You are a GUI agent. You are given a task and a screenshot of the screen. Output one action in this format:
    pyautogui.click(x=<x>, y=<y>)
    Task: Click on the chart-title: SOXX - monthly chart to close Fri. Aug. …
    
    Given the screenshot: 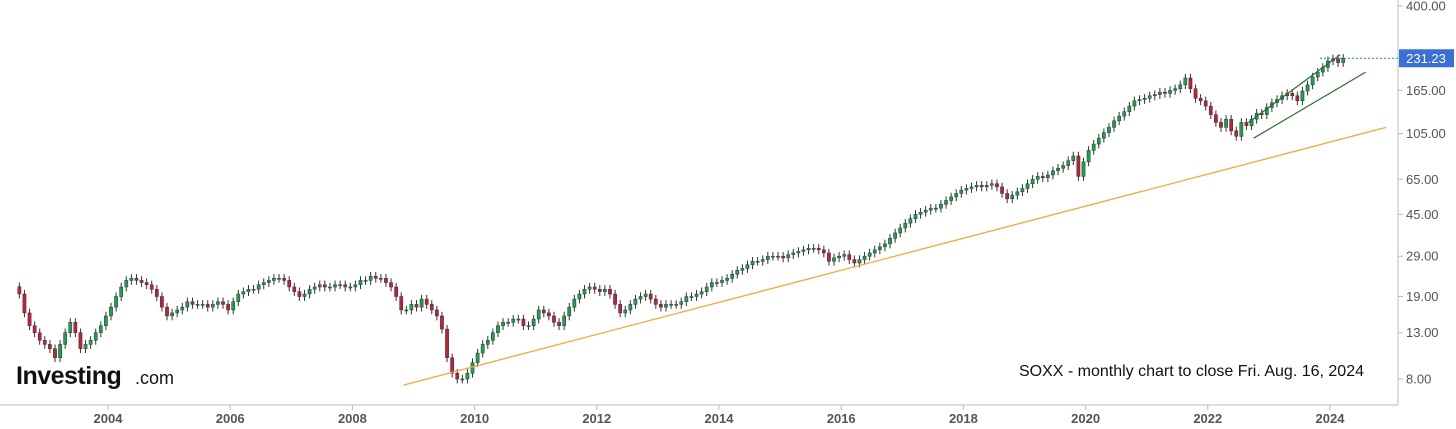 What is the action you would take?
    pyautogui.click(x=1191, y=371)
    